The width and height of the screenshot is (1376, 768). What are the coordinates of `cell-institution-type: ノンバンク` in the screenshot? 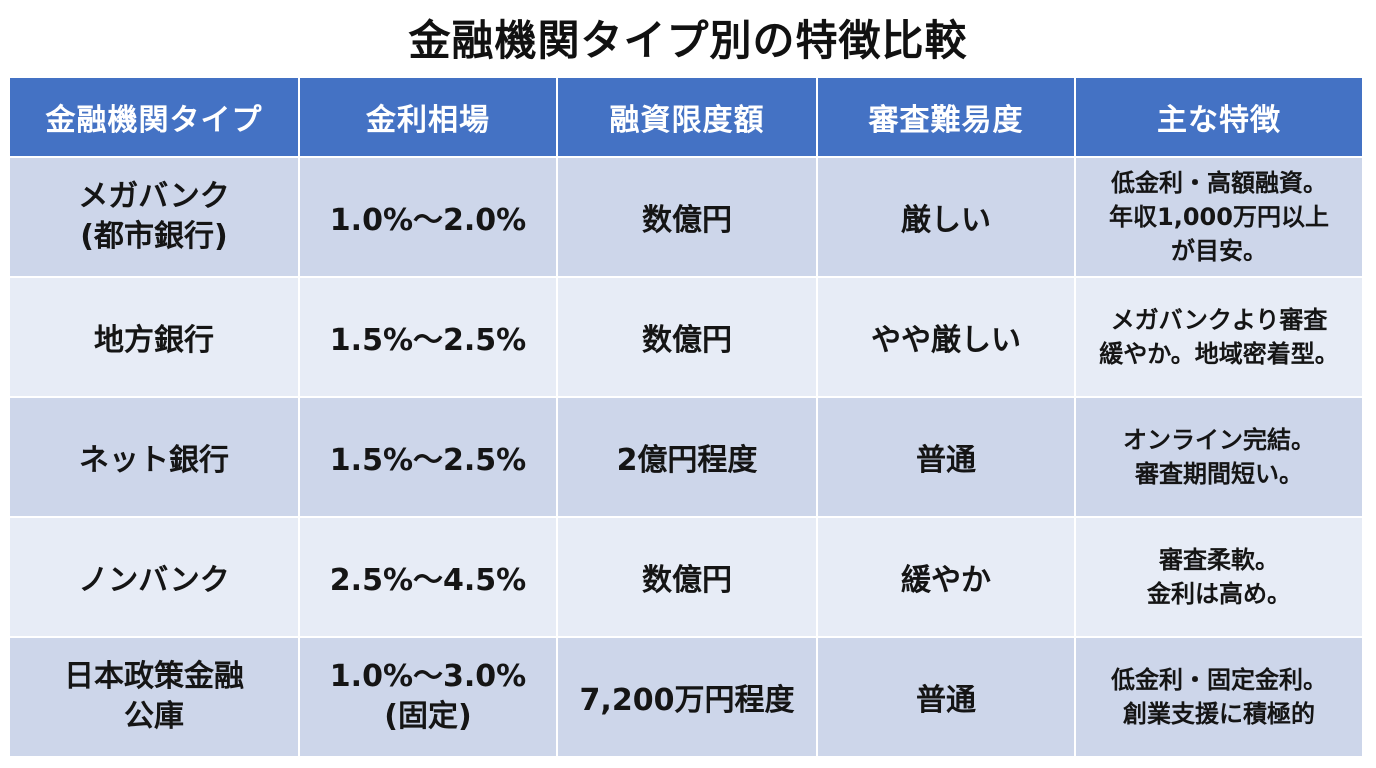 It's located at (155, 578).